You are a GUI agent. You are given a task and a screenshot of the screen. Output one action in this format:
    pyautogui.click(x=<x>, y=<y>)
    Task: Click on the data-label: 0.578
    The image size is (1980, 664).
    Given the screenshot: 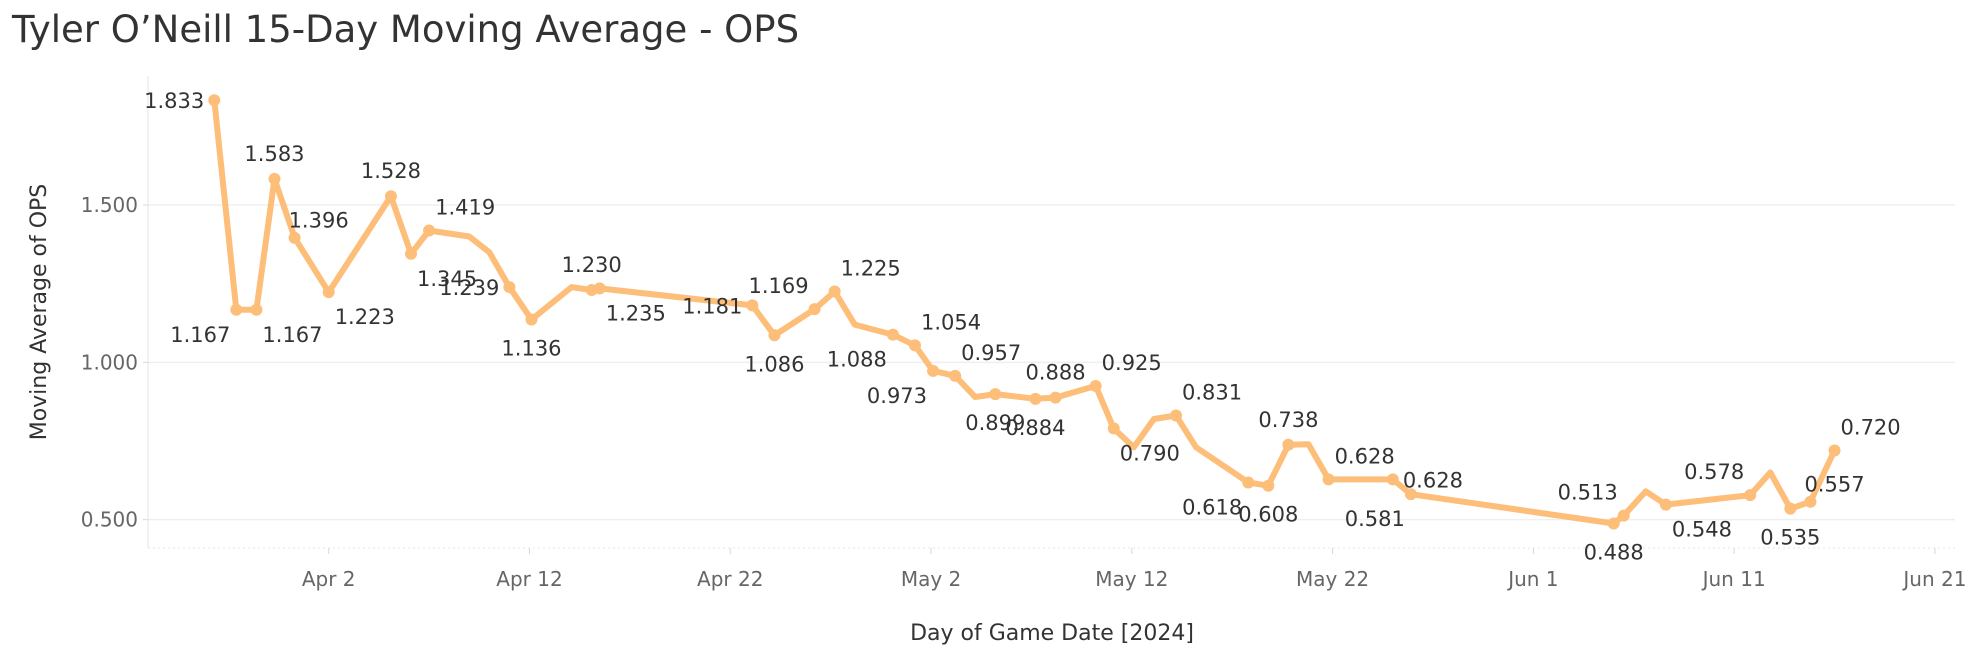 What is the action you would take?
    pyautogui.click(x=1714, y=472)
    